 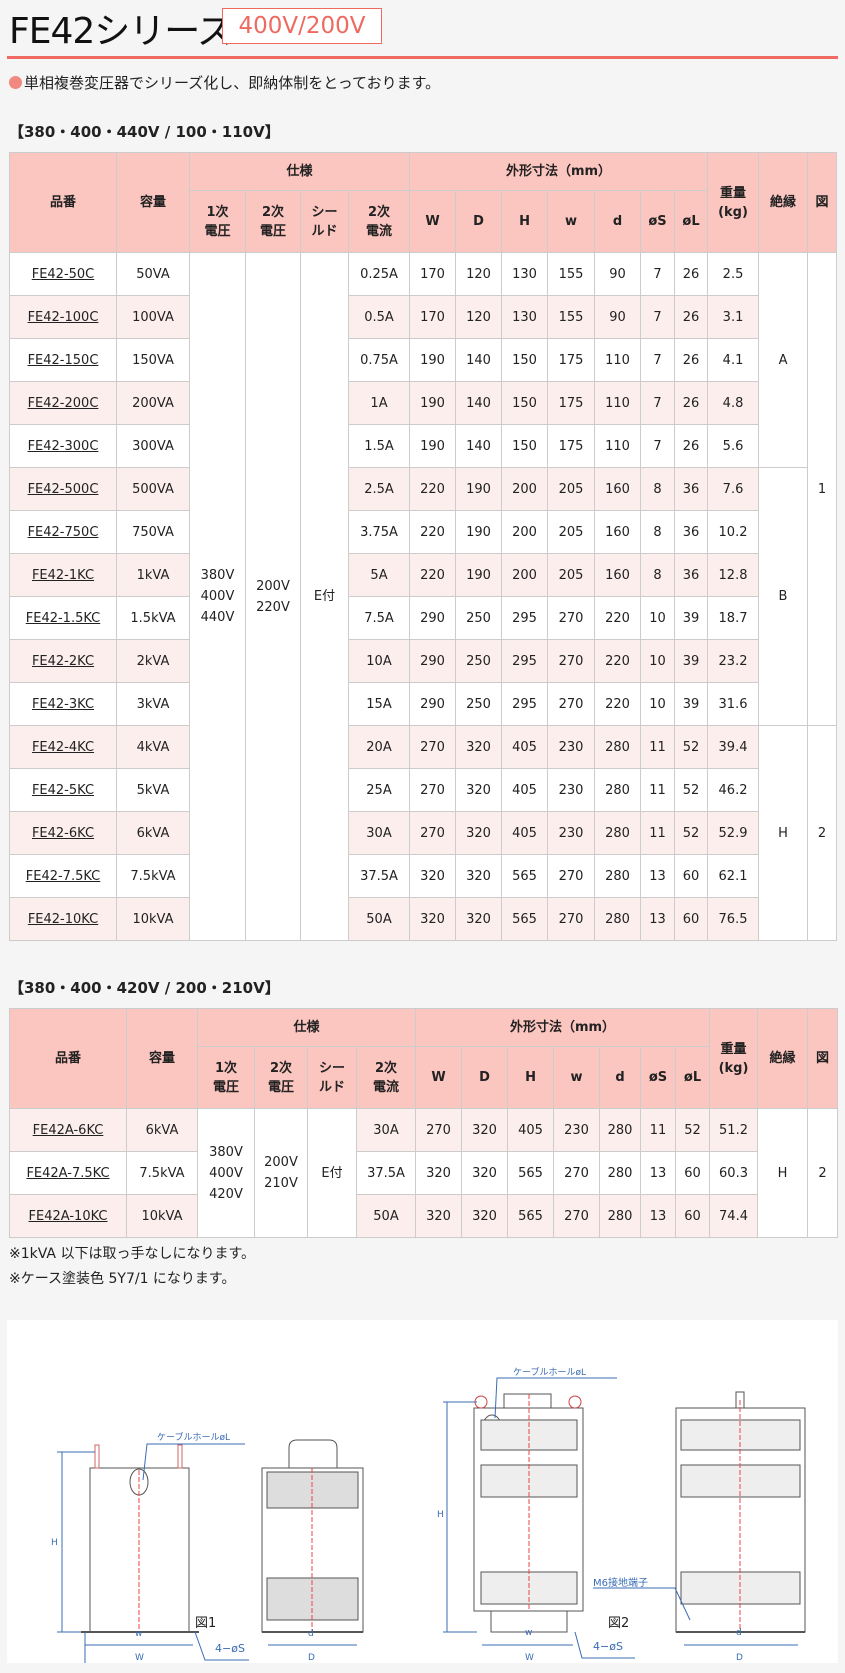 I want to click on part-number-cell: FE42-1.5KC, so click(x=63, y=618).